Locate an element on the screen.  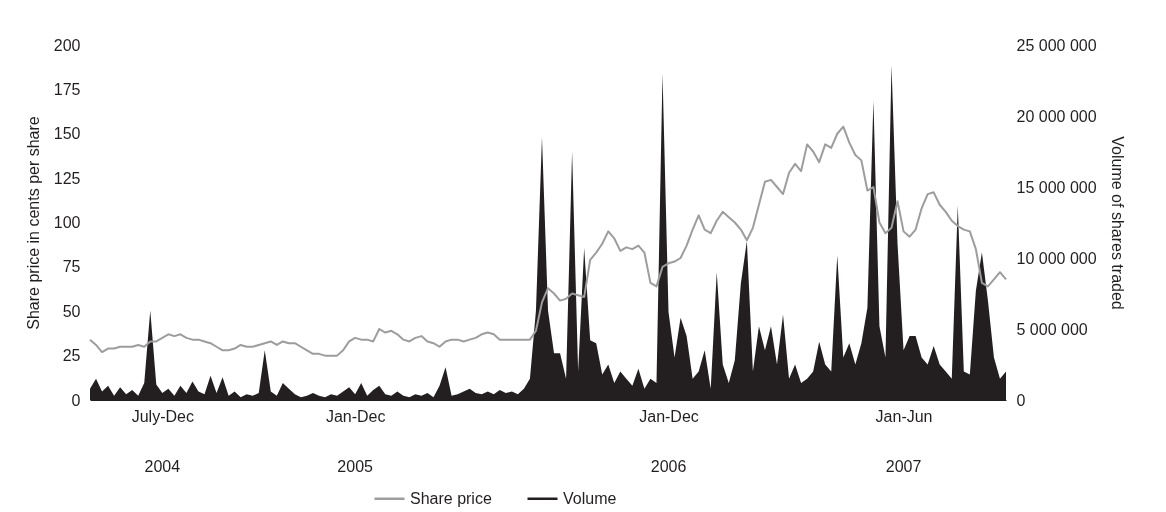
y-tick-label: 50 is located at coordinates (71, 311).